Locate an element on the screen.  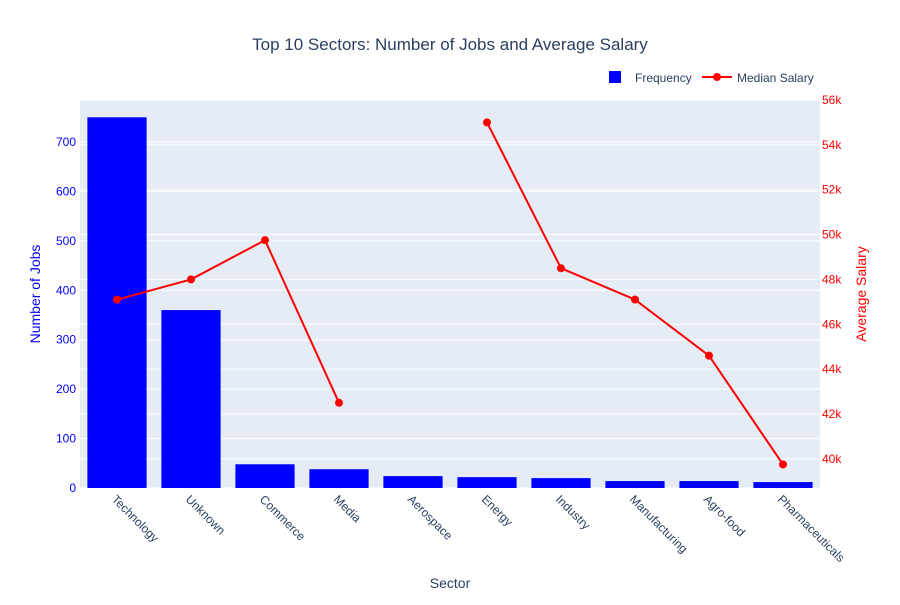
salary-point-technology is located at coordinates (117, 299).